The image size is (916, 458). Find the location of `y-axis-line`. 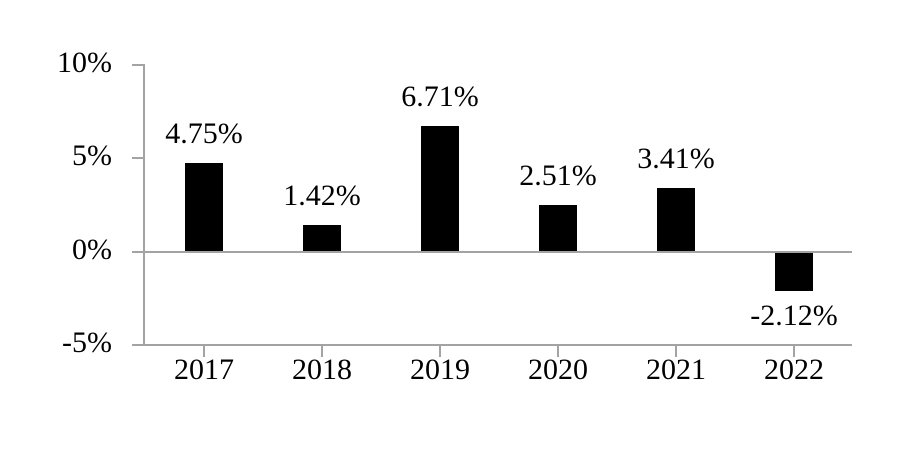

y-axis-line is located at coordinates (144, 205).